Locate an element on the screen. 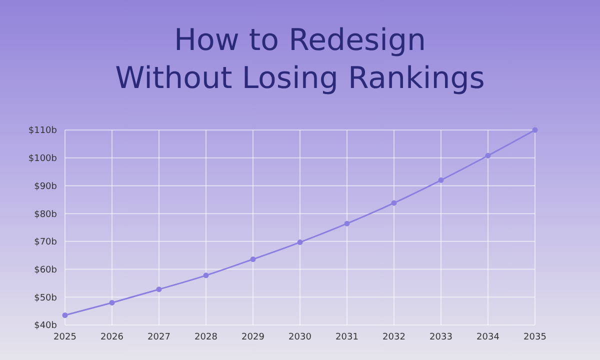  y-tick-label: $80b is located at coordinates (46, 215).